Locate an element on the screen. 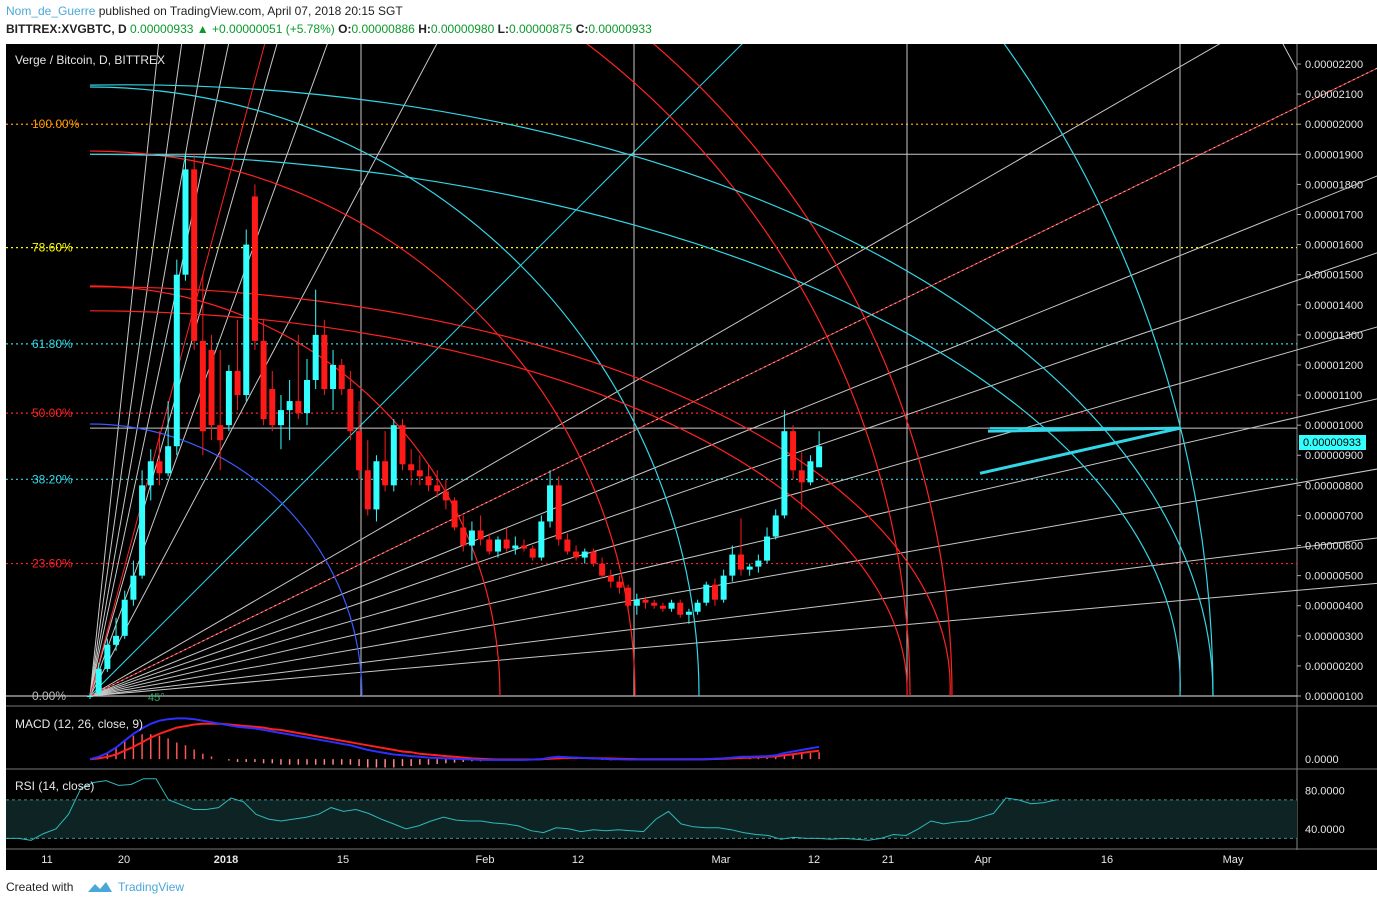 This screenshot has height=905, width=1377. time-tick-label: 11 is located at coordinates (46, 860).